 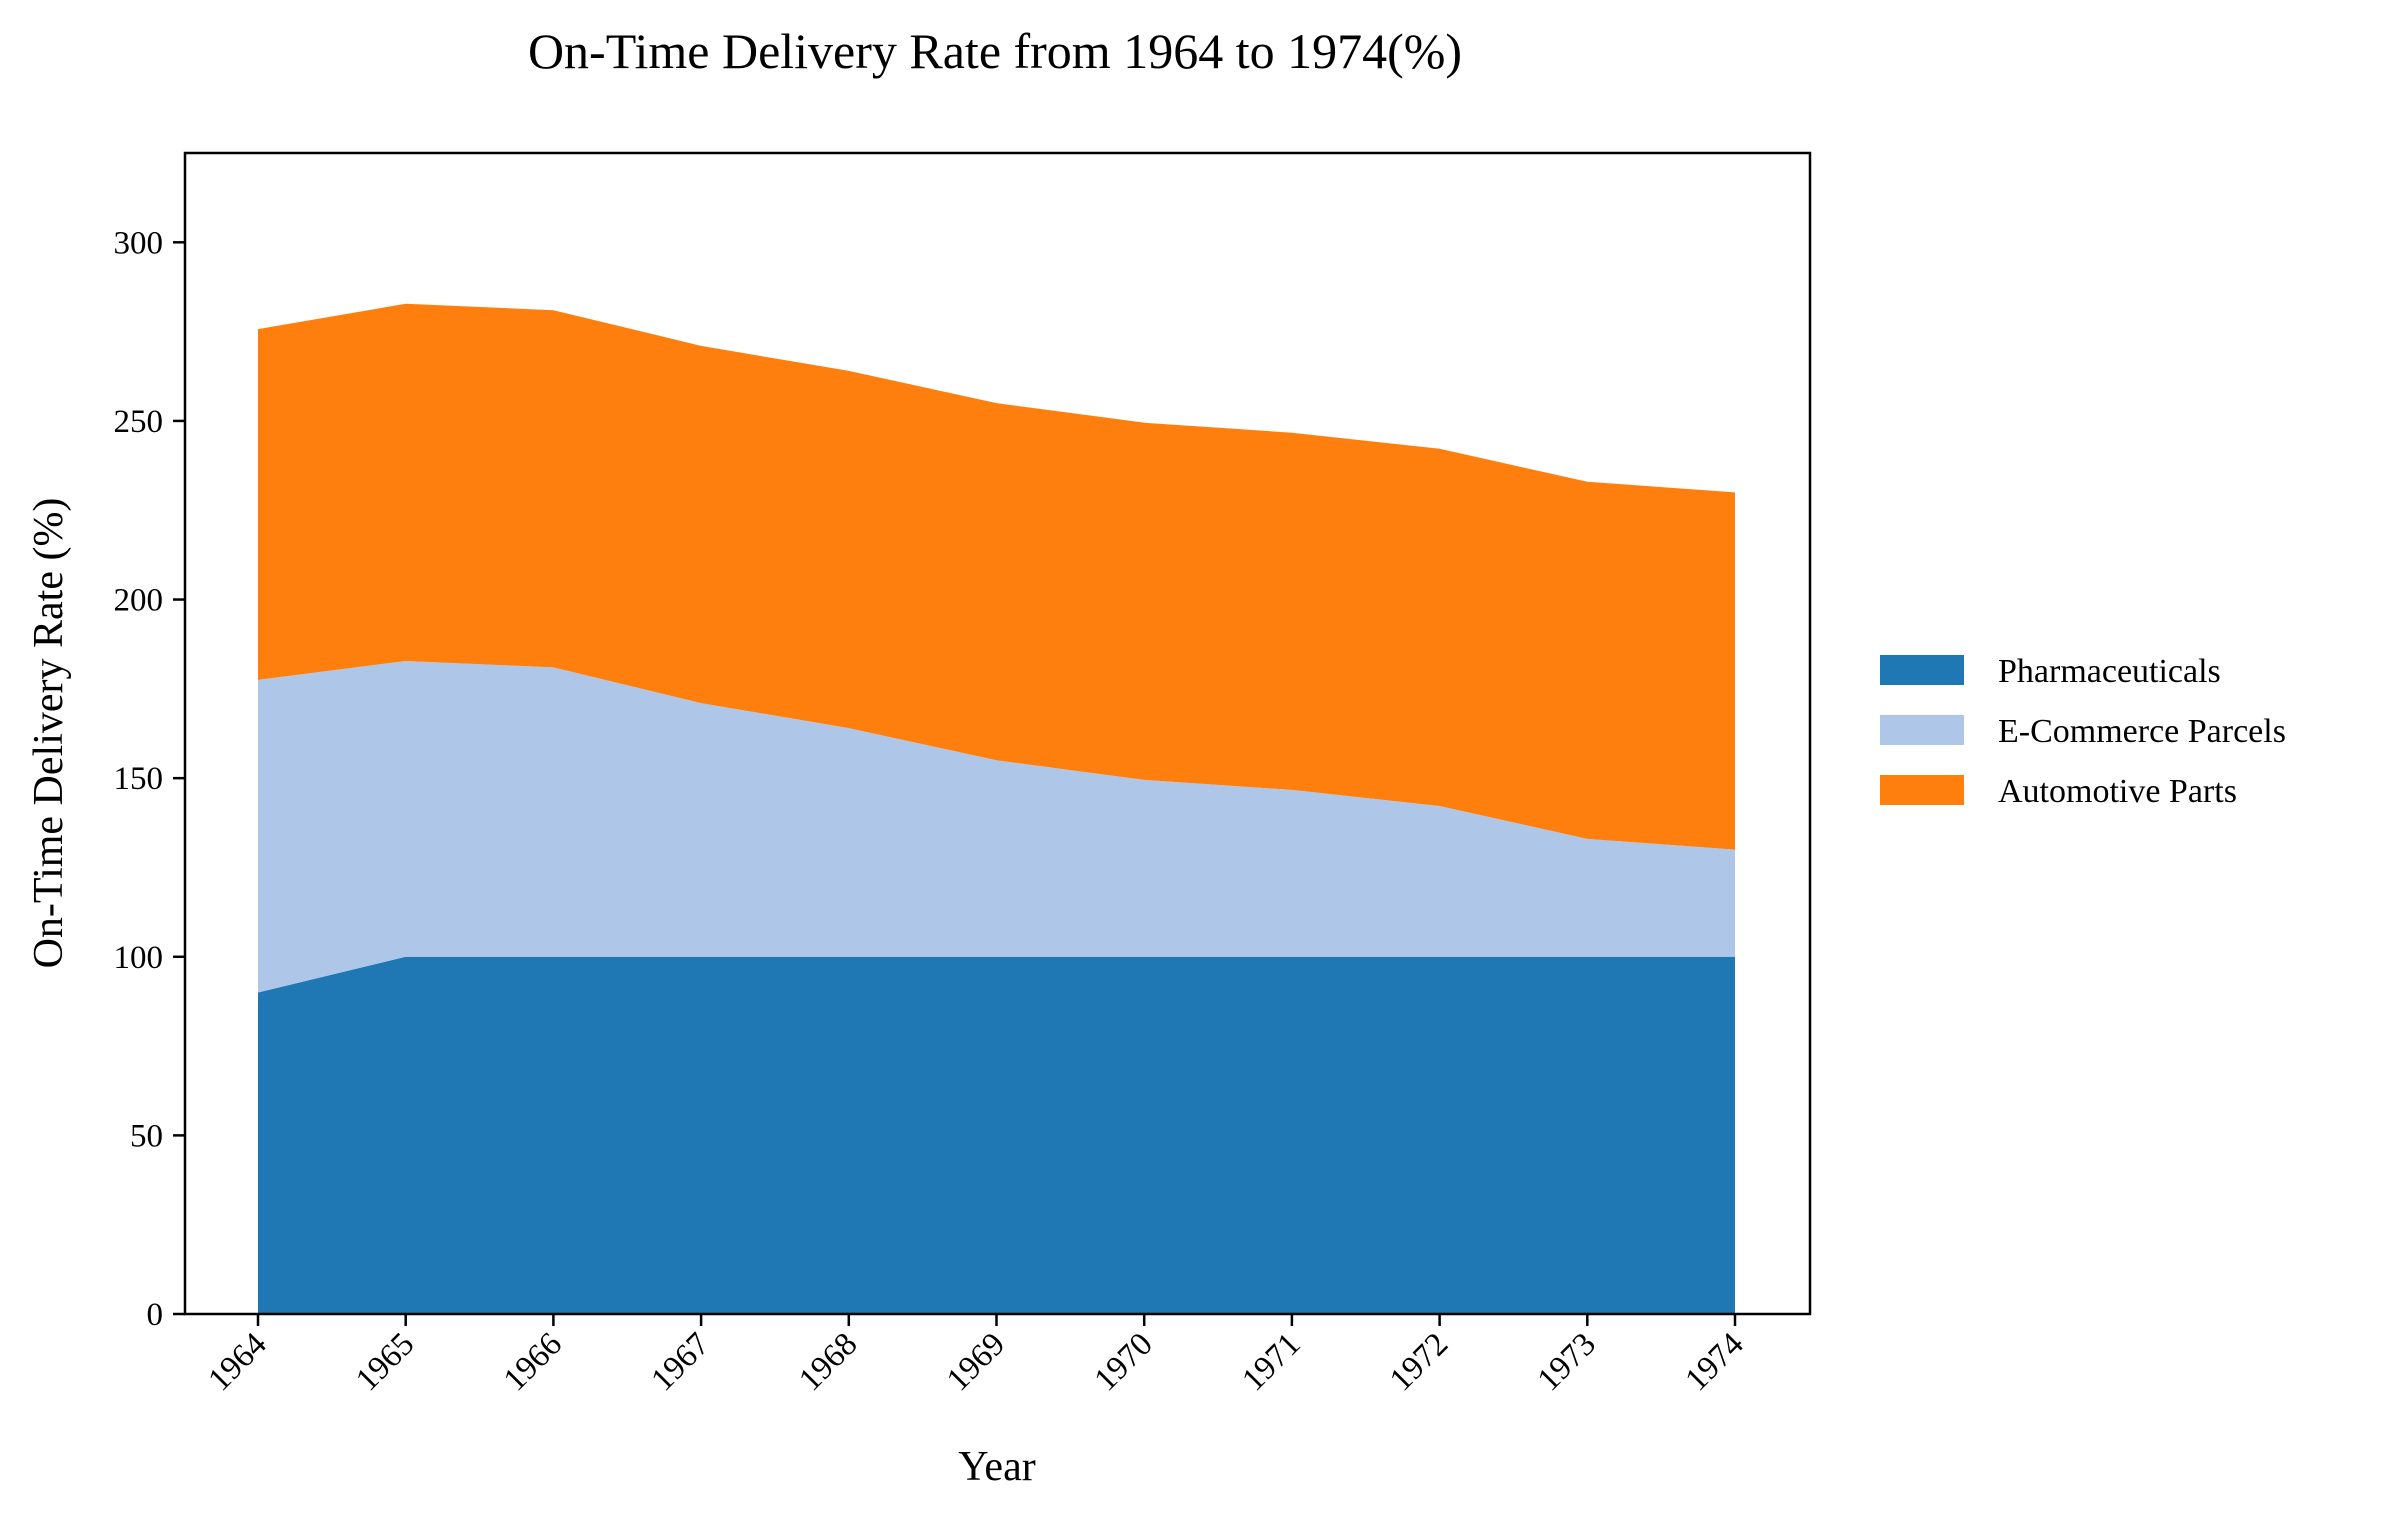 I want to click on x-tick-label: 1970, so click(x=1124, y=1362).